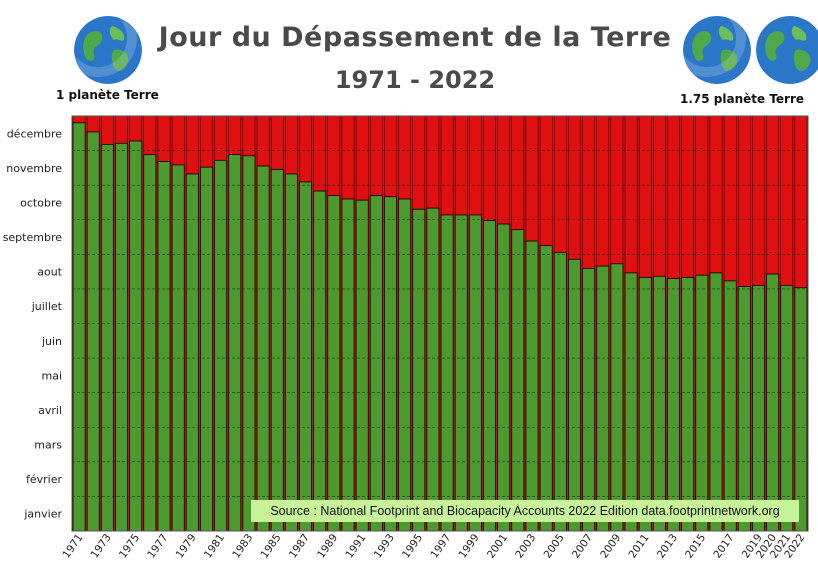 The image size is (818, 572). I want to click on bar-overshoot-2008, so click(603, 191).